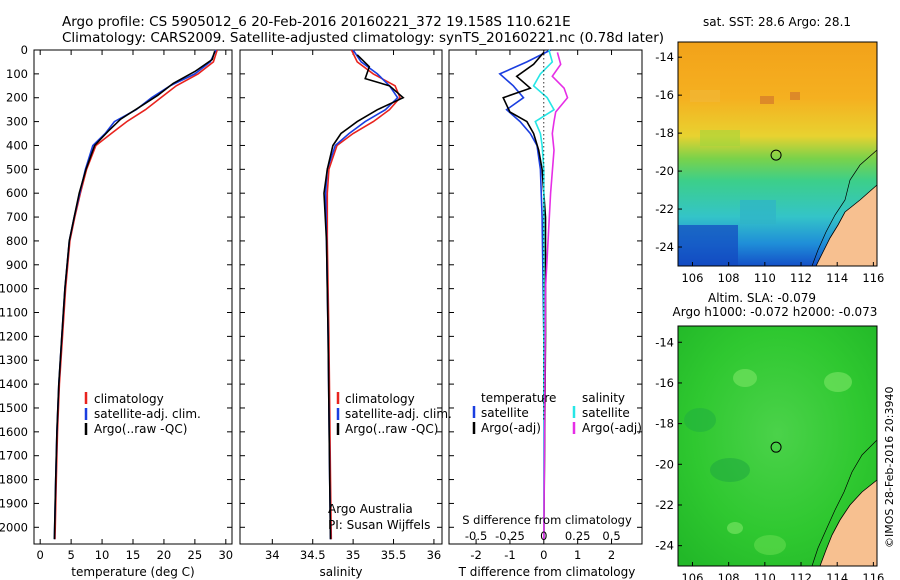  Describe the element at coordinates (17, 74) in the screenshot. I see `depth-tick-label: 100` at that location.